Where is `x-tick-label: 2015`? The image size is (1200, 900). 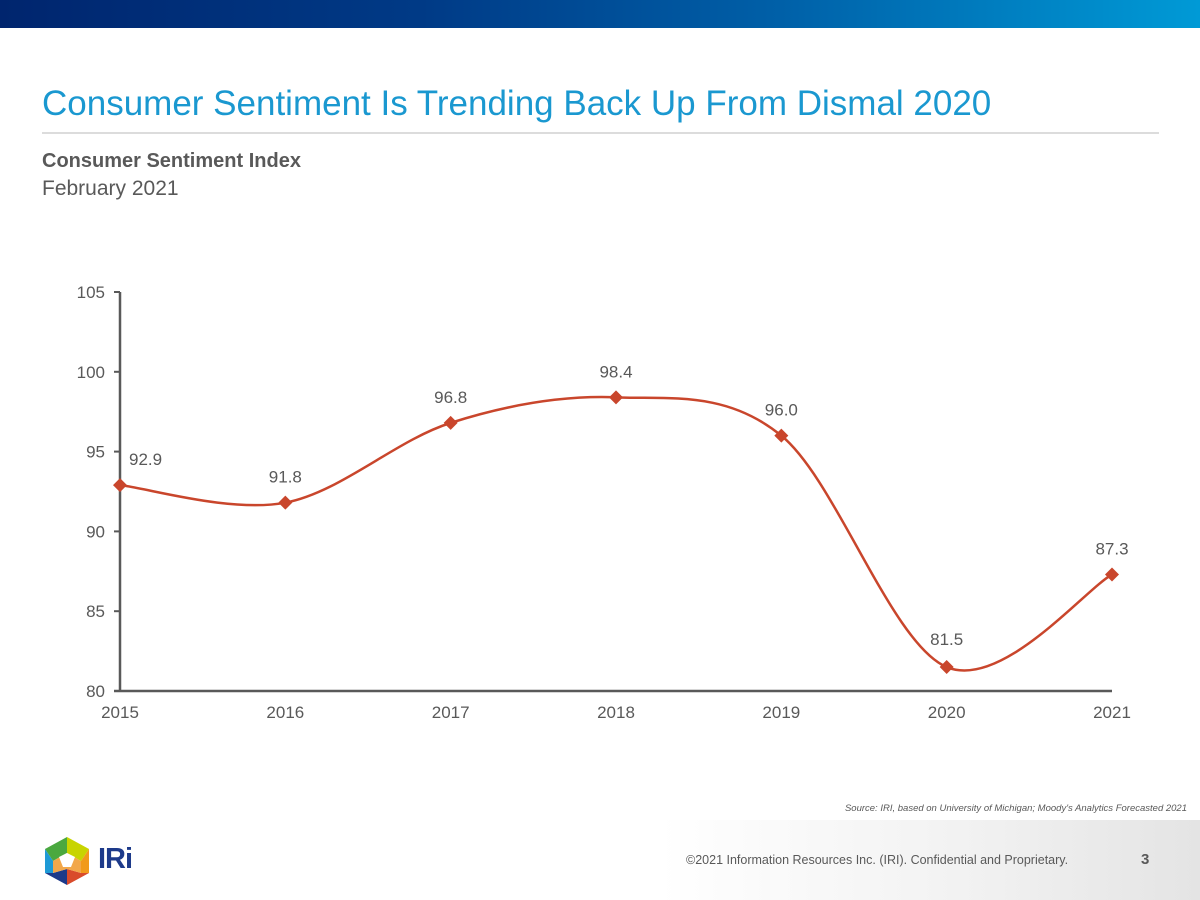
x-tick-label: 2015 is located at coordinates (120, 712).